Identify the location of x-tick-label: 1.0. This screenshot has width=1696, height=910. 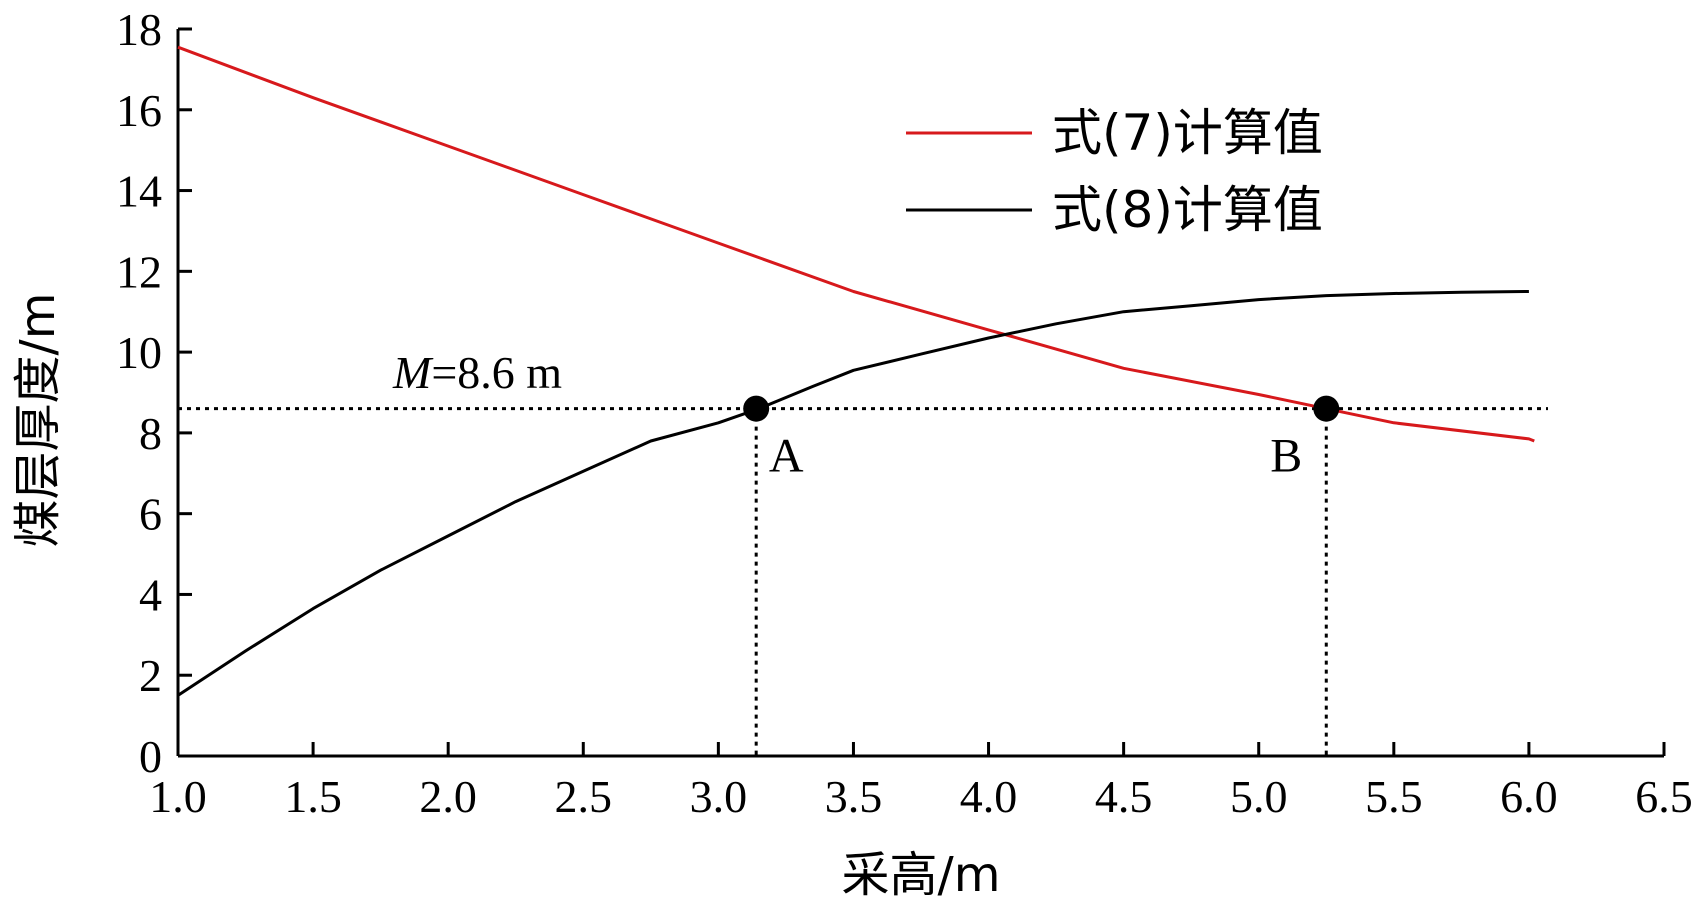
(178, 796).